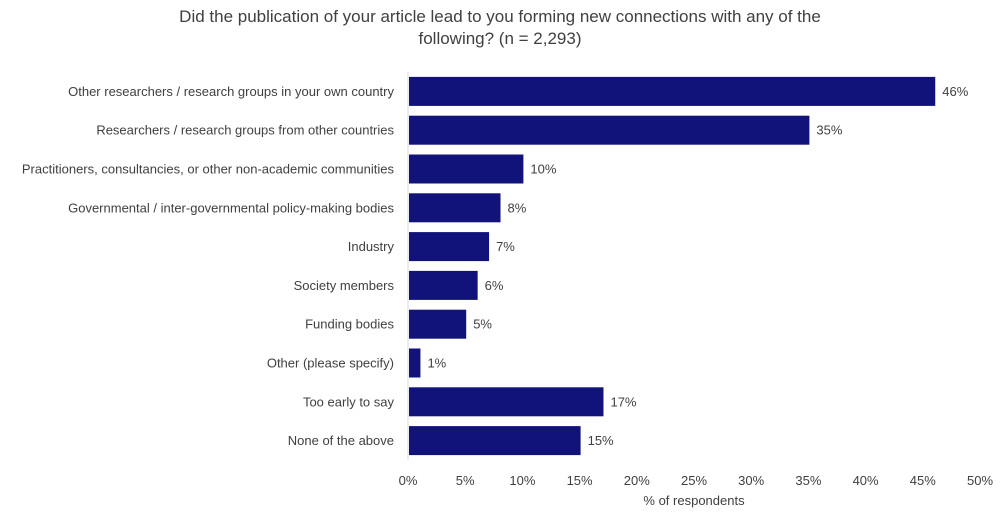  What do you see at coordinates (517, 207) in the screenshot?
I see `value-label: 8%` at bounding box center [517, 207].